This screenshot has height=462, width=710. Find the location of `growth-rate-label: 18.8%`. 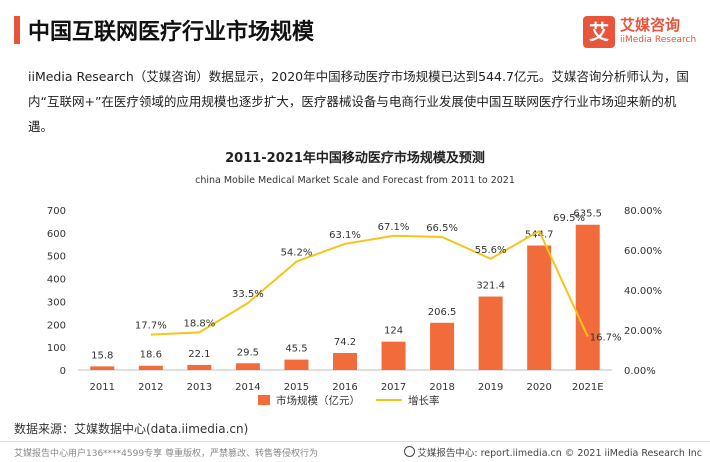

growth-rate-label: 18.8% is located at coordinates (199, 323).